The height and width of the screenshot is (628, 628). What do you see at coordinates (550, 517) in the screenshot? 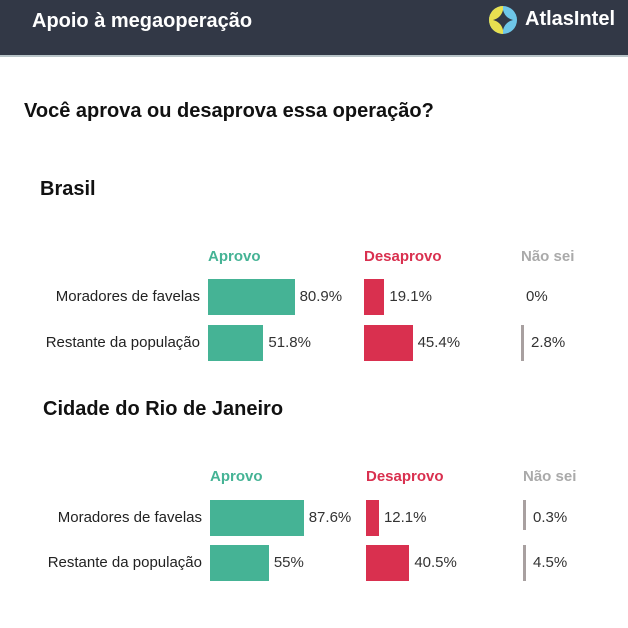
I see `value-label: 0.3%` at bounding box center [550, 517].